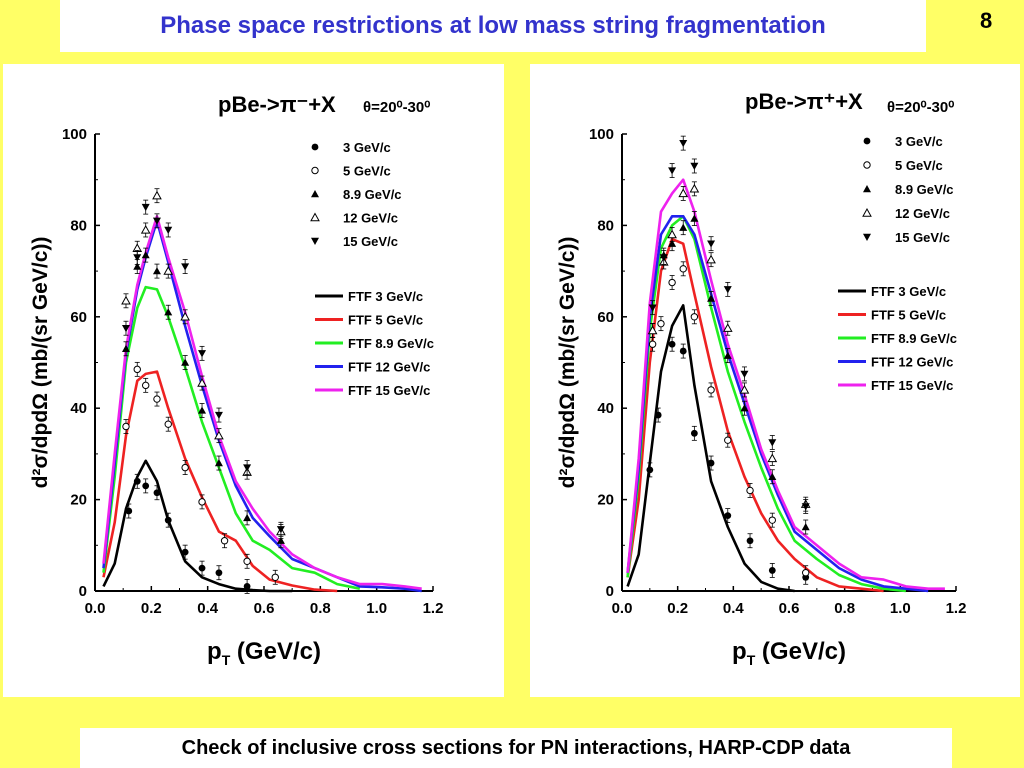 The width and height of the screenshot is (1024, 768). Describe the element at coordinates (277, 104) in the screenshot. I see `chart-title: pBe->π⁻+X` at that location.